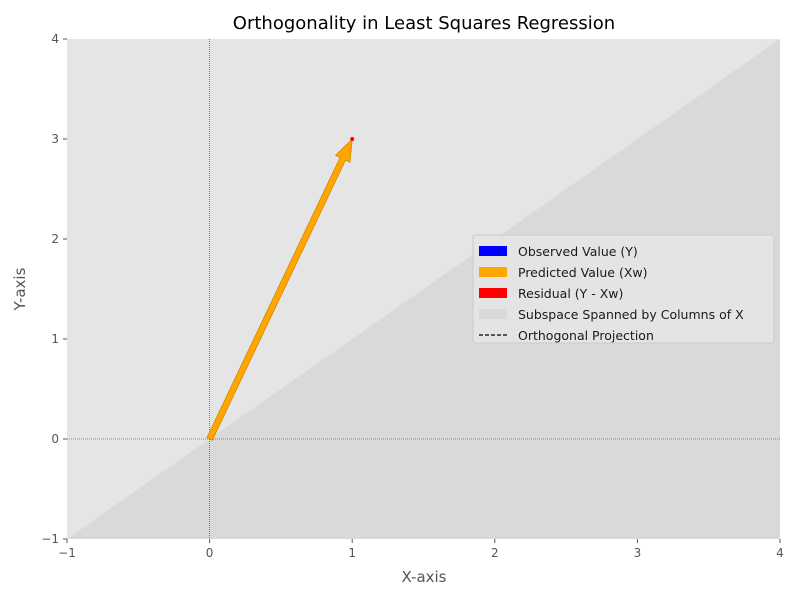  What do you see at coordinates (570, 293) in the screenshot?
I see `legend-label: Residual (Y - Xw)` at bounding box center [570, 293].